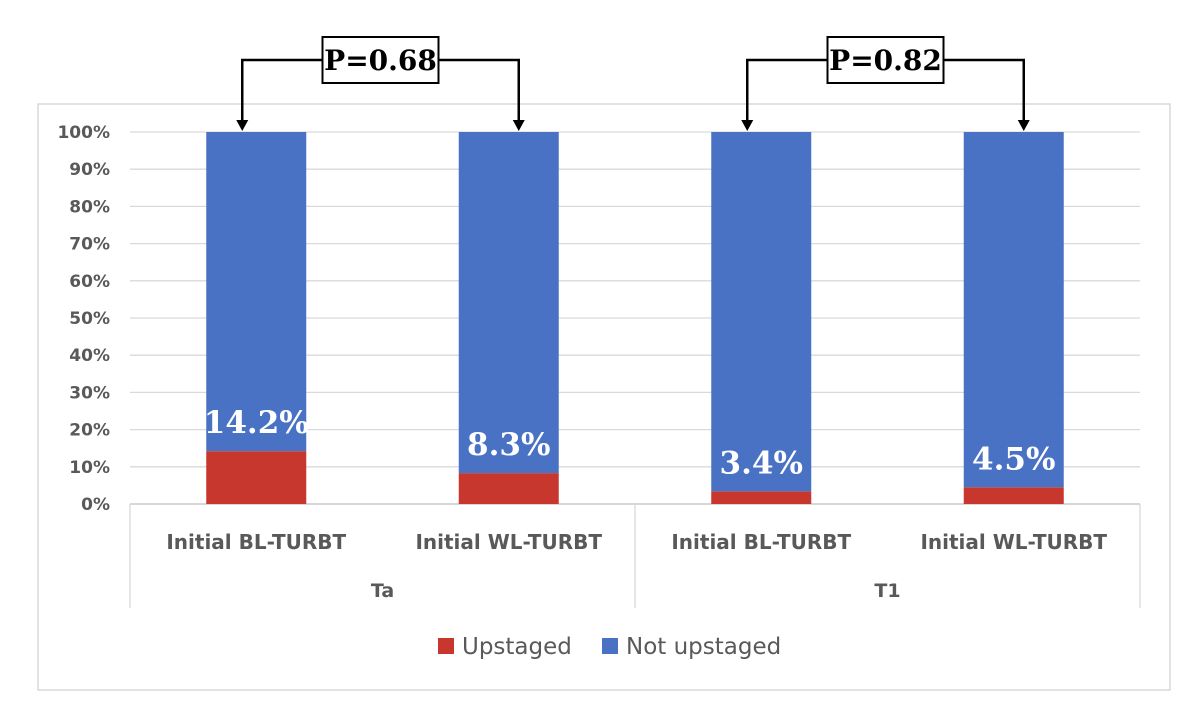 This screenshot has height=705, width=1200. Describe the element at coordinates (89, 245) in the screenshot. I see `y-tick-label: 70%` at that location.